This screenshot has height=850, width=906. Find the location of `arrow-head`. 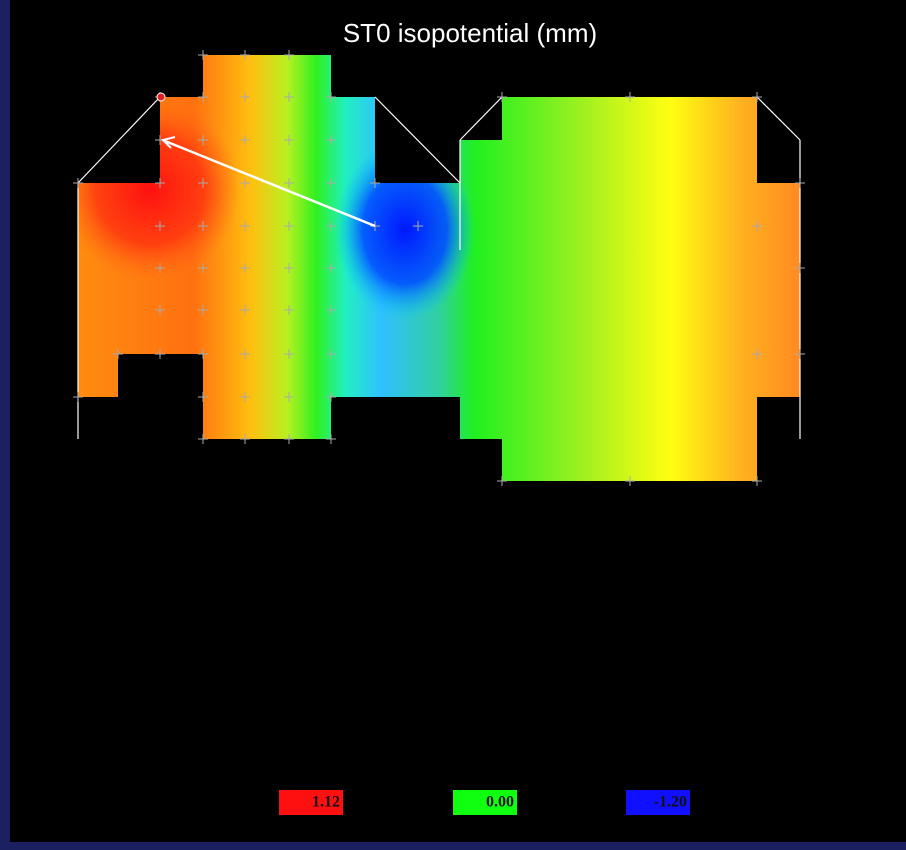

arrow-head is located at coordinates (168, 142).